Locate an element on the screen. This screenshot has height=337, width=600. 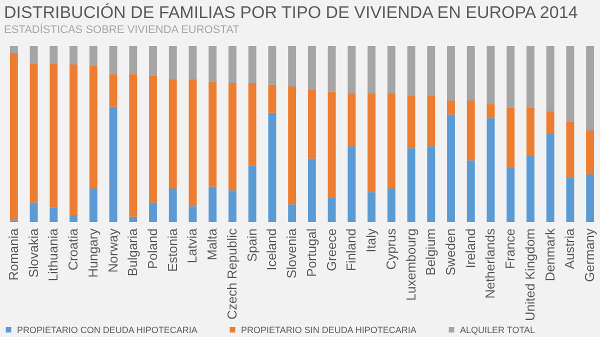
x-tick-label: Lithuania is located at coordinates (53, 255).